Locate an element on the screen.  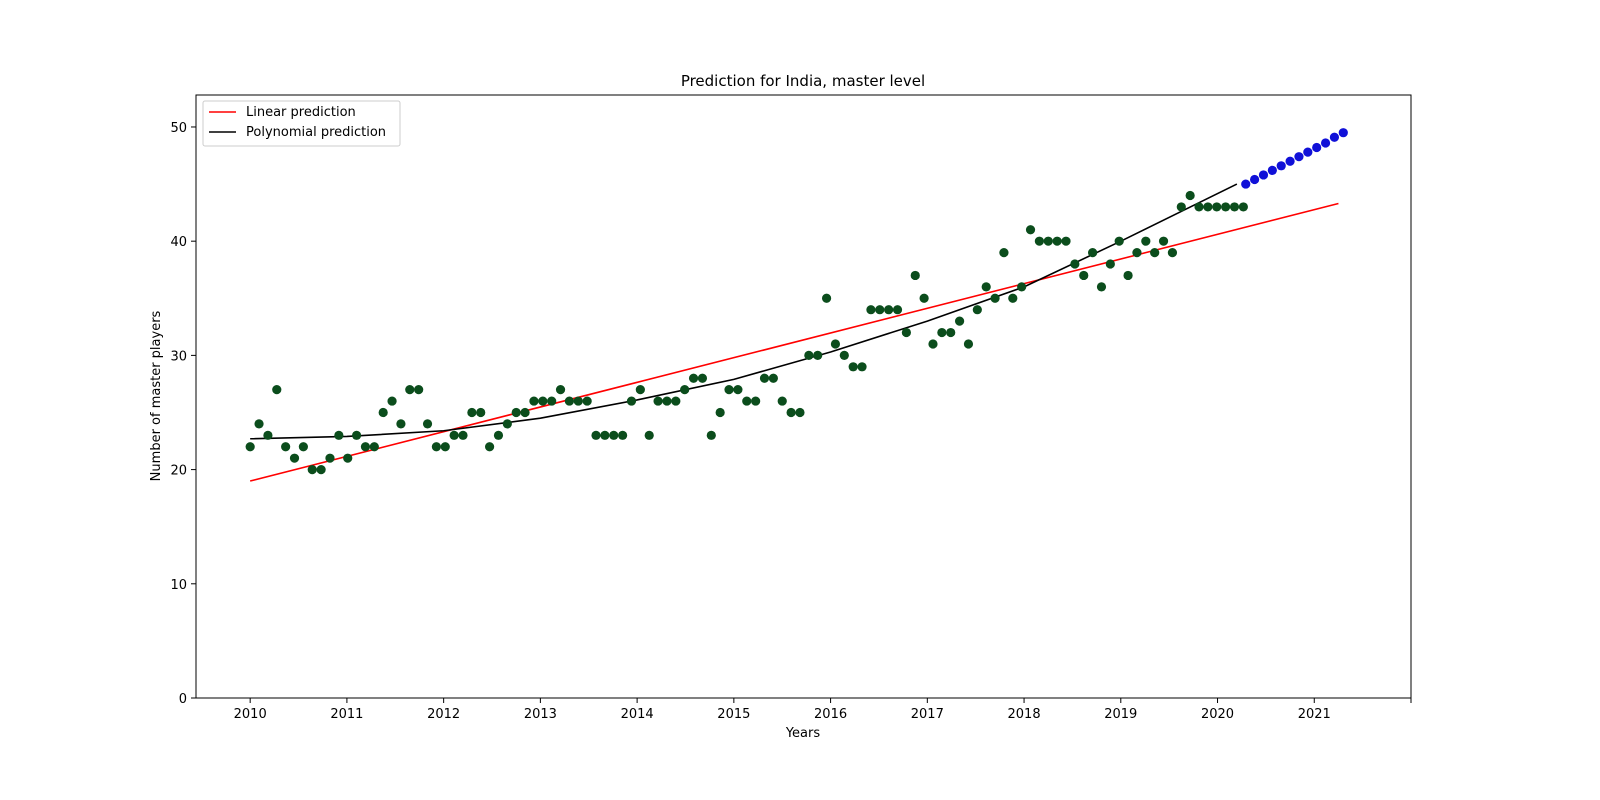
y-axis: 0 10 20 30 40 50 is located at coordinates (183, 414).